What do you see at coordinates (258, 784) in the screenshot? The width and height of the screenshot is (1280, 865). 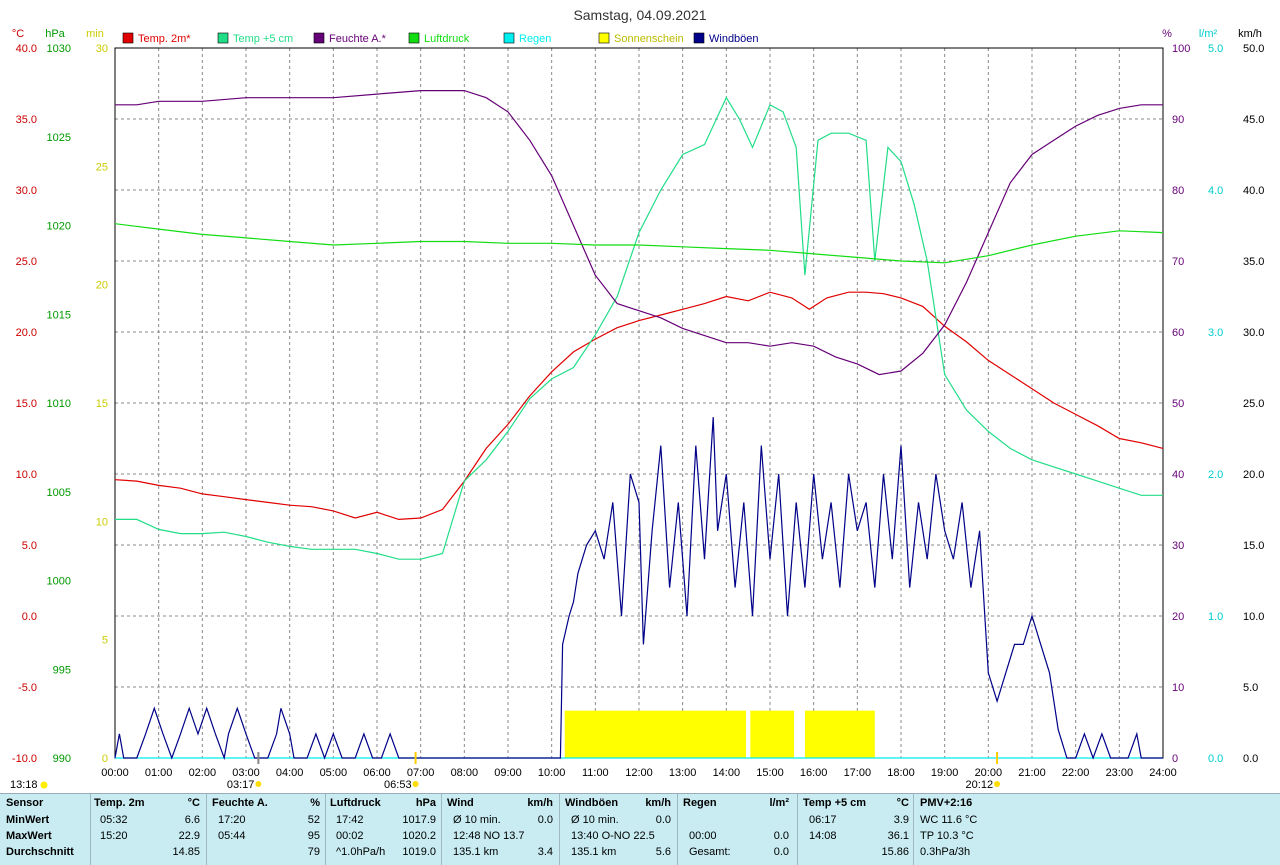 I see `astro-icon` at bounding box center [258, 784].